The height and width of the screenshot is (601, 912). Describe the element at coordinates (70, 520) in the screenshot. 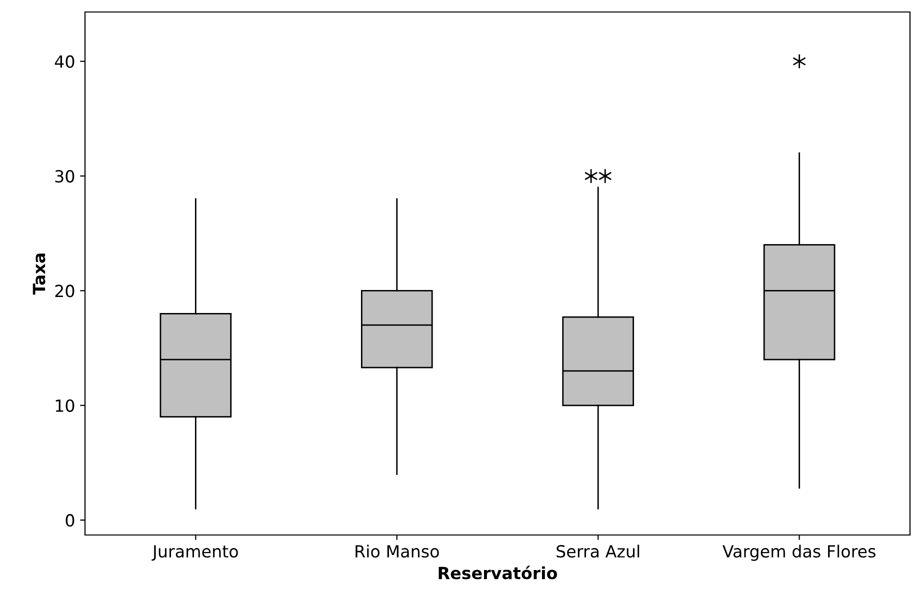

I see `y-tick-label: 0` at that location.